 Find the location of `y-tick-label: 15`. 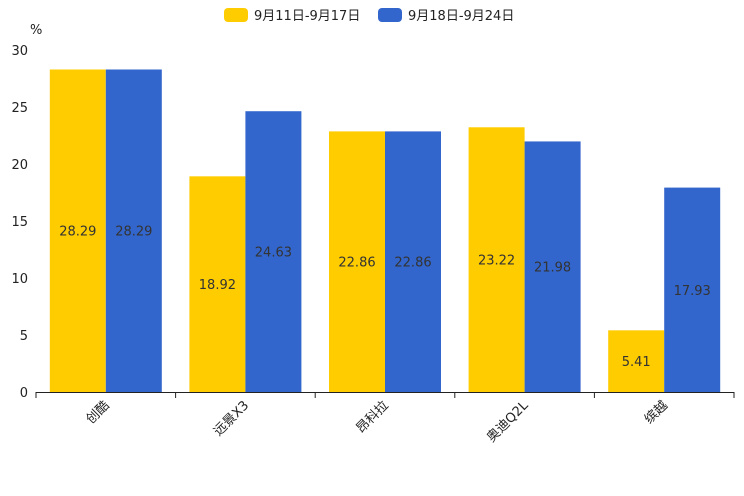

y-tick-label: 15 is located at coordinates (19, 222).